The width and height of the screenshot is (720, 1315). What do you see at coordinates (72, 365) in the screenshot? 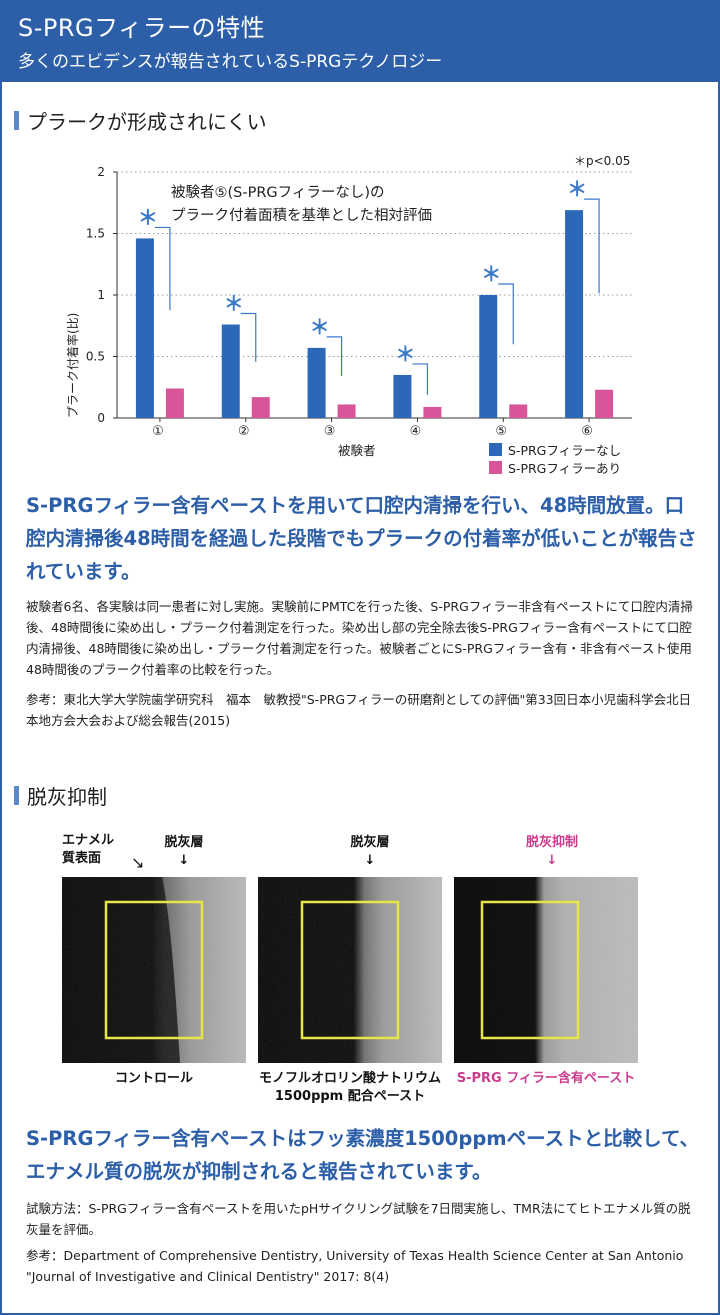
I see `y-axis-label: プラーク付着率(比)` at bounding box center [72, 365].